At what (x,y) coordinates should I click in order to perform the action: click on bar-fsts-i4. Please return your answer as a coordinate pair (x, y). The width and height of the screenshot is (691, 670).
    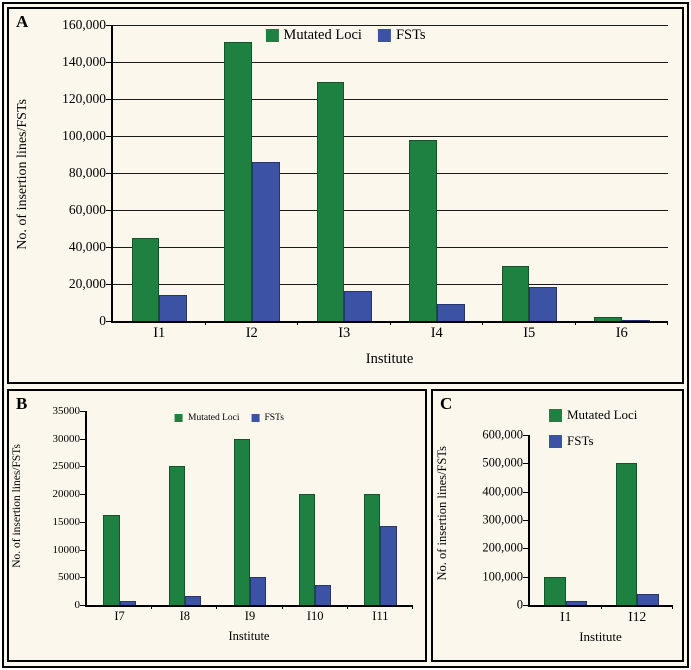
    Looking at the image, I should click on (450, 312).